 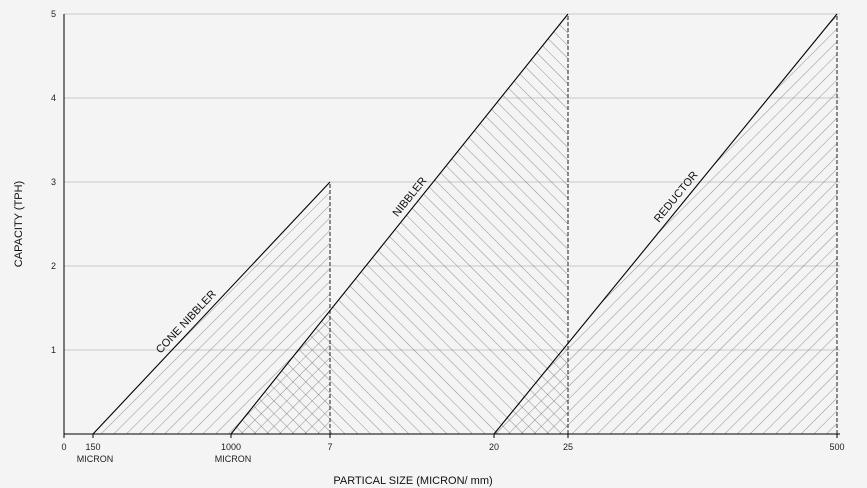 I want to click on x-axis-title: PARTICAL SIZE (MICRON/ mm), so click(x=412, y=481).